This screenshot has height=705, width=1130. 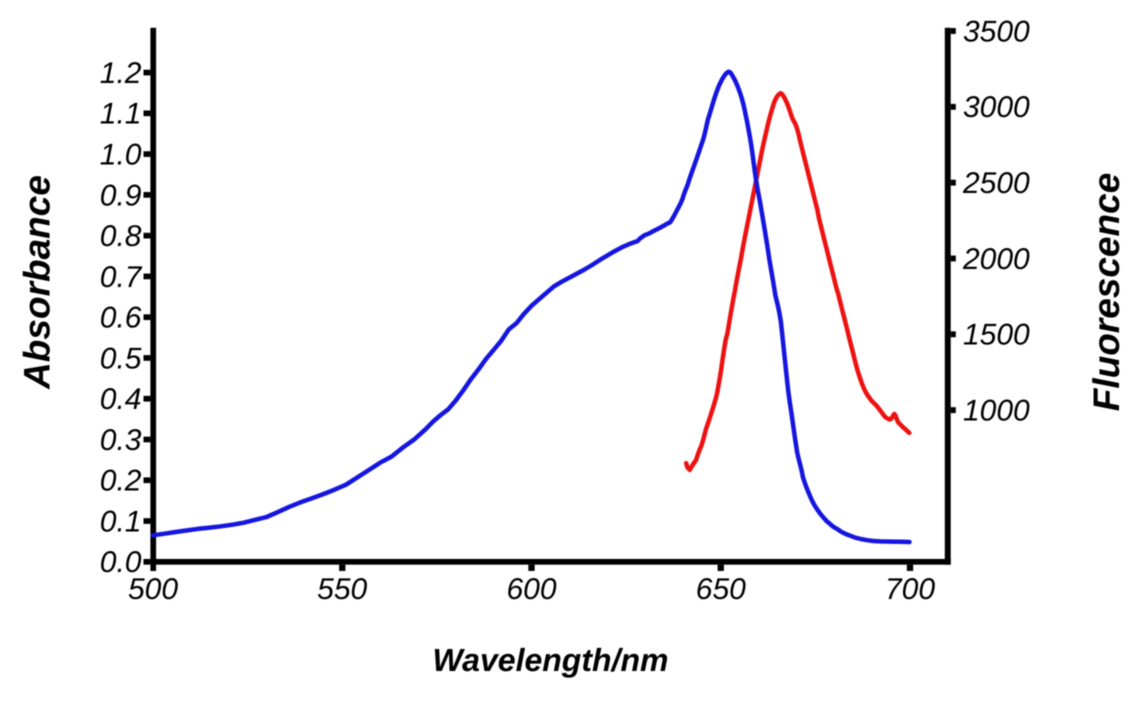 What do you see at coordinates (121, 318) in the screenshot?
I see `svg-text: 0.6` at bounding box center [121, 318].